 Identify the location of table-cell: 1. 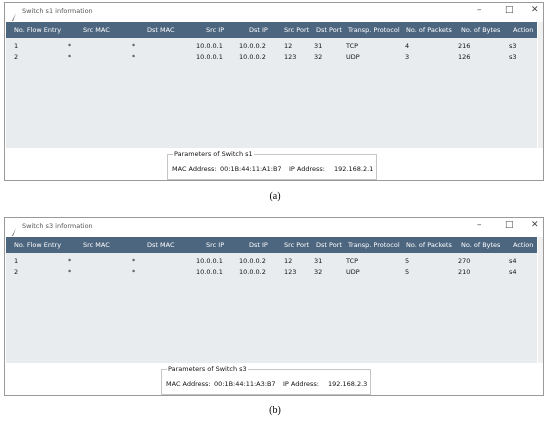
(16, 46).